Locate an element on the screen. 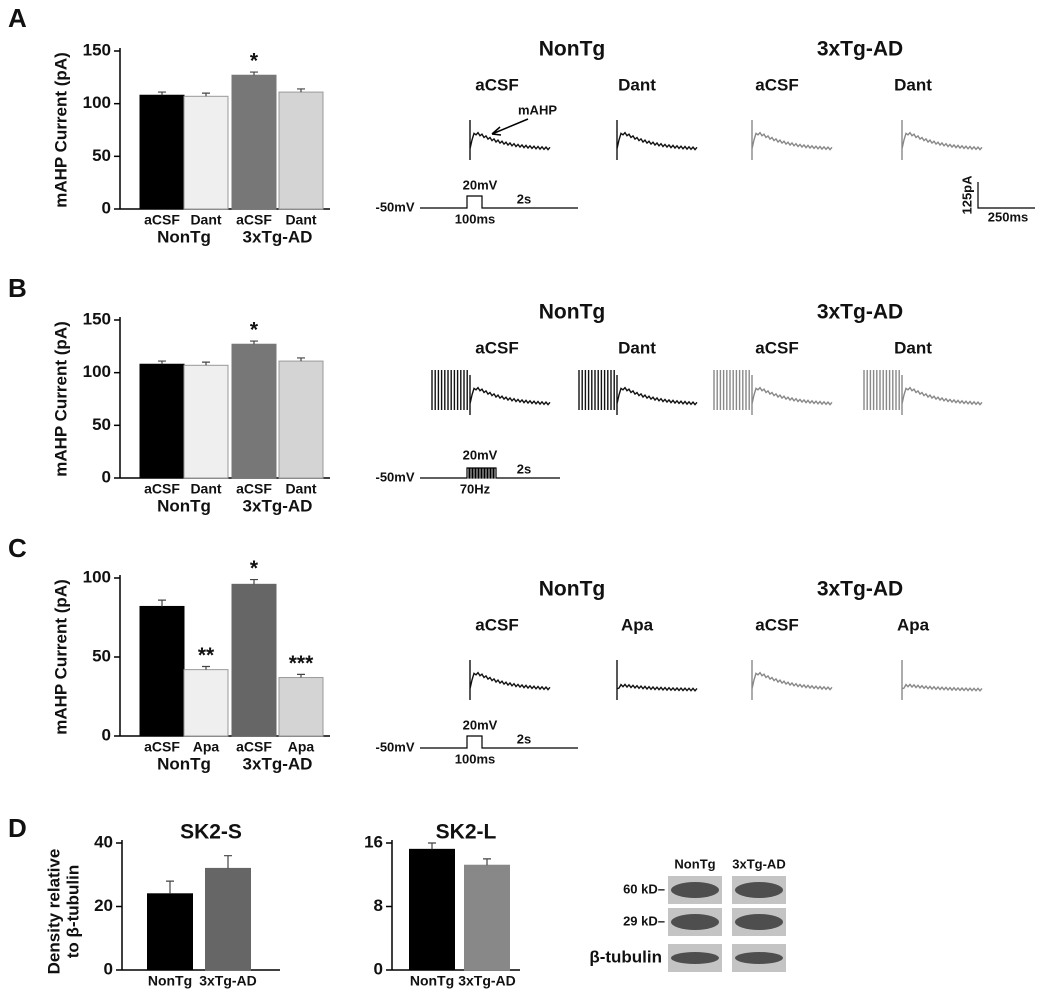 Image resolution: width=1050 pixels, height=991 pixels. group-heading: NonTg is located at coordinates (572, 49).